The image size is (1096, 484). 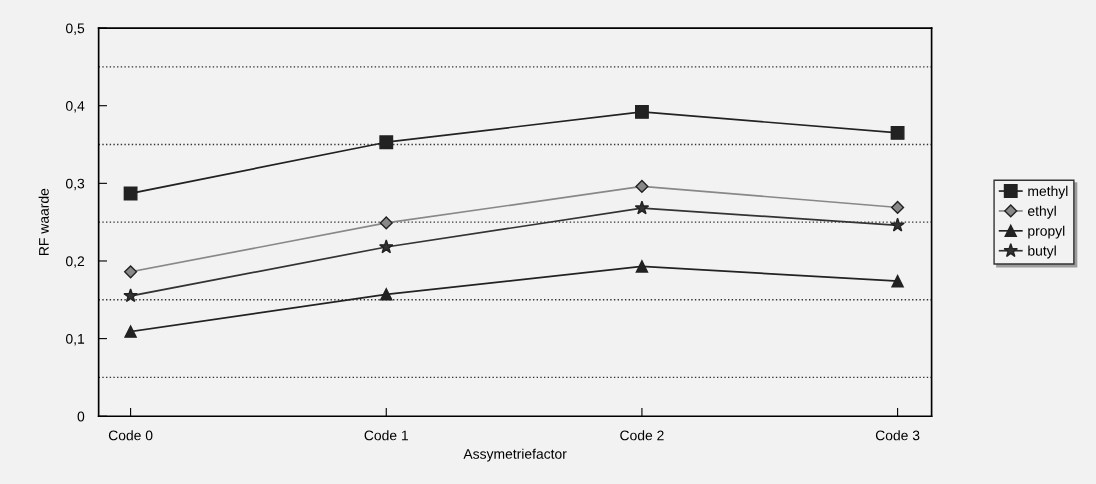 I want to click on y-tick-label: 0,2, so click(x=75, y=262).